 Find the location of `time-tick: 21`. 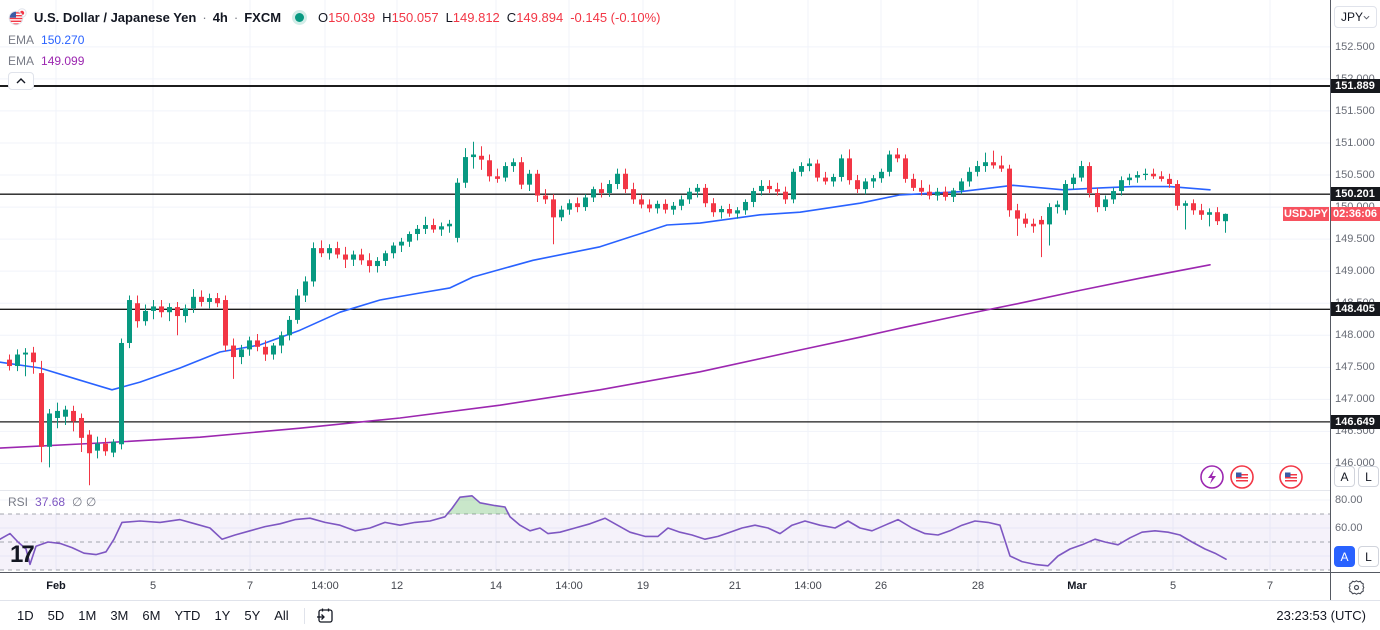

time-tick: 21 is located at coordinates (735, 586).